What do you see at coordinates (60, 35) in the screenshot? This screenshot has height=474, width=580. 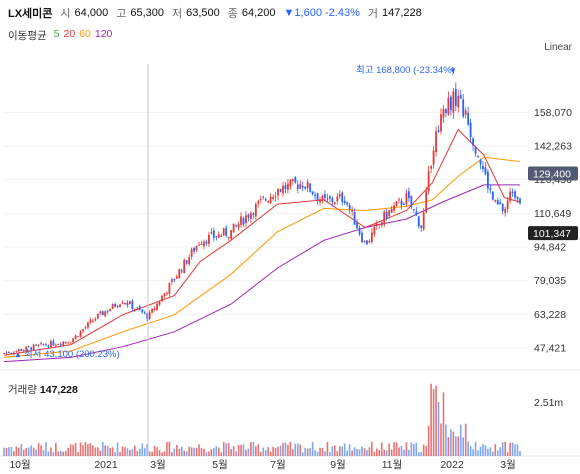 I see `moving-average-legend: 이동평균 5 20 60 120` at bounding box center [60, 35].